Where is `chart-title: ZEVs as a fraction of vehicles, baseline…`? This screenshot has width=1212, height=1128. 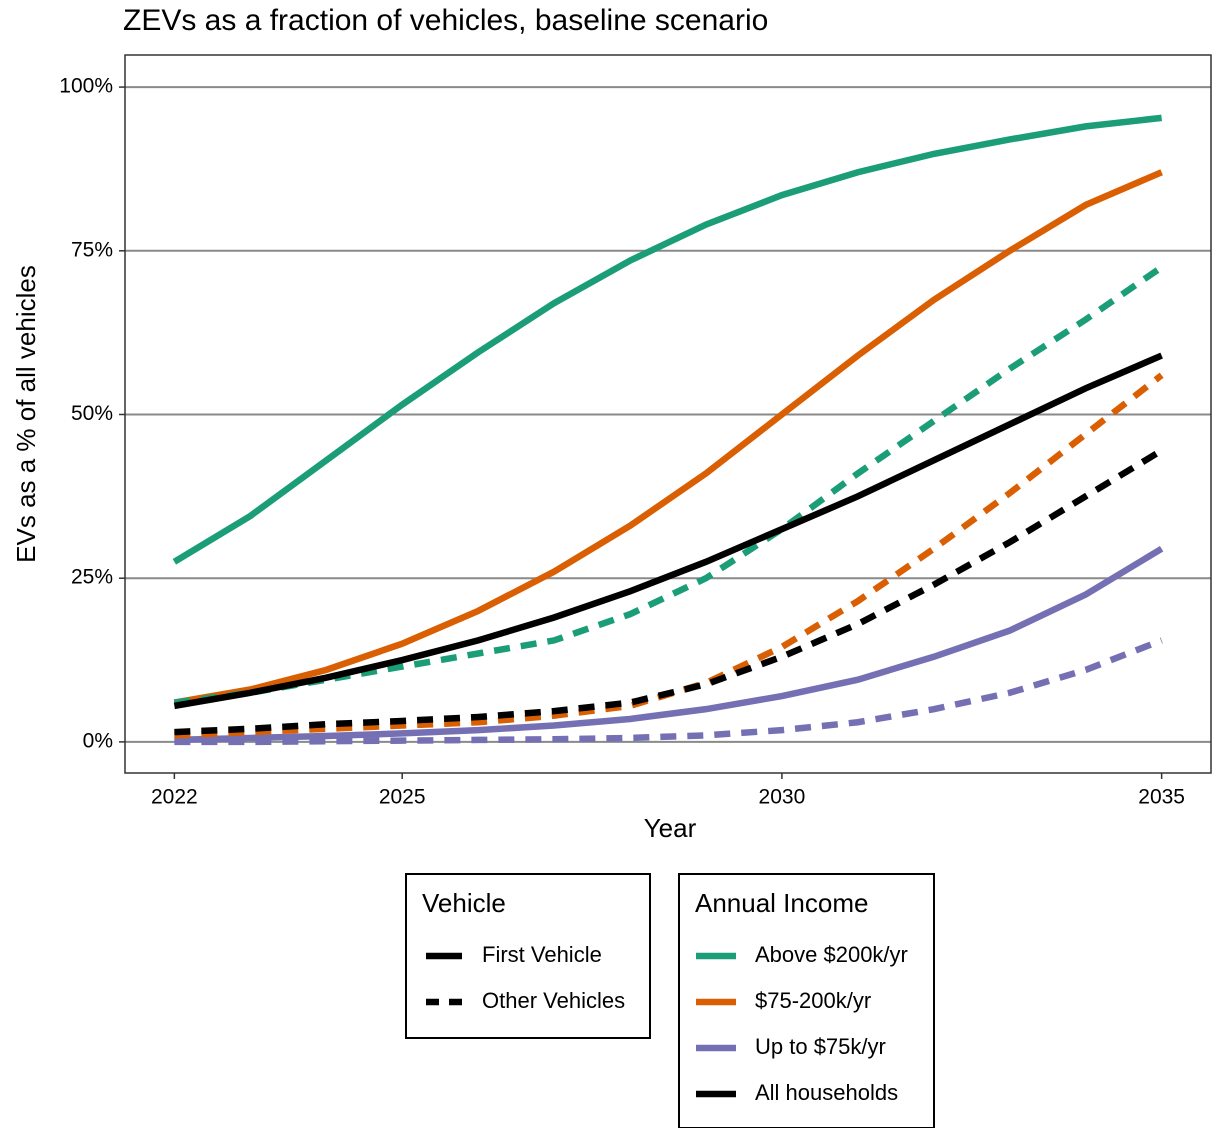 chart-title: ZEVs as a fraction of vehicles, baseline… is located at coordinates (445, 20).